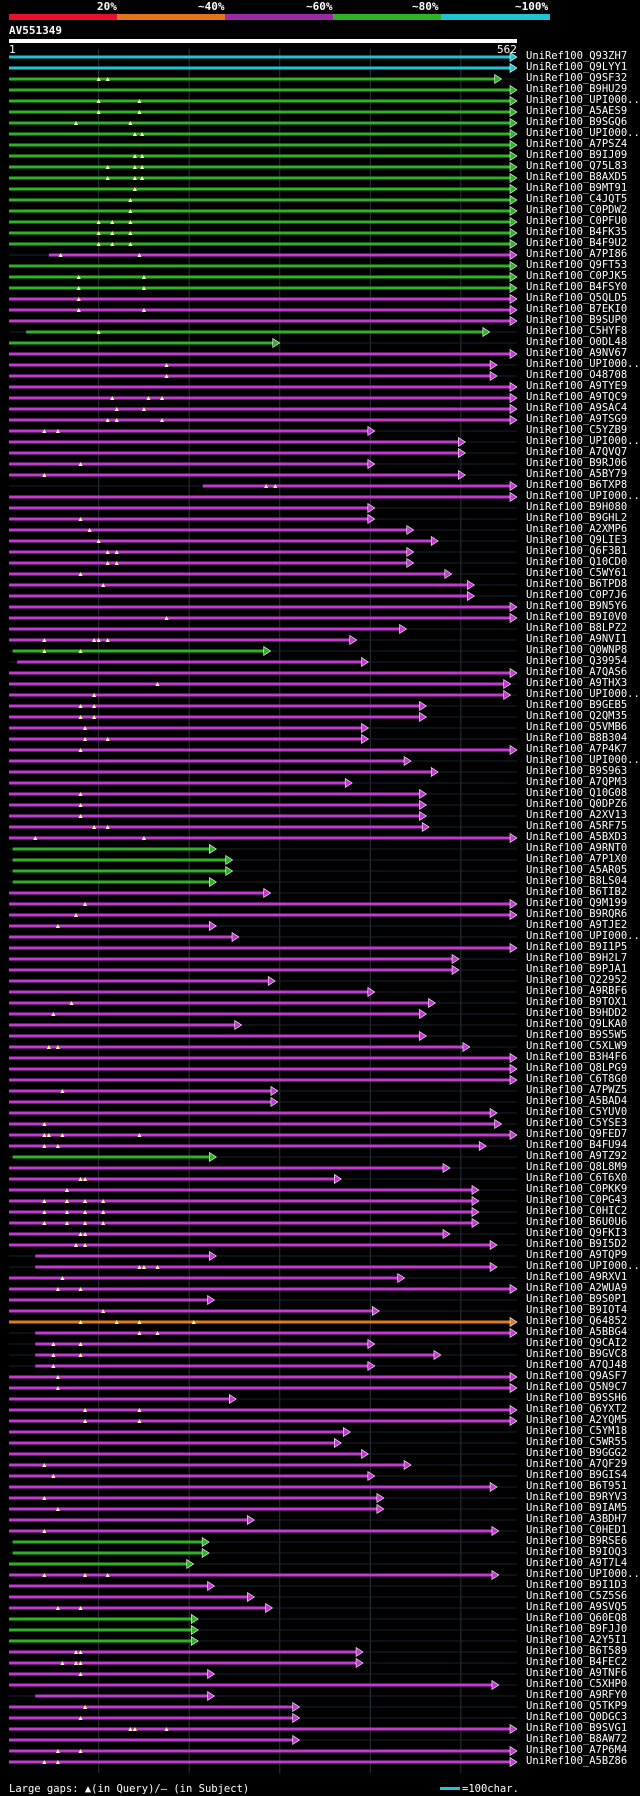 The height and width of the screenshot is (1796, 640). Describe the element at coordinates (577, 1222) in the screenshot. I see `hit-label: UniRef100_B6U0U6` at that location.